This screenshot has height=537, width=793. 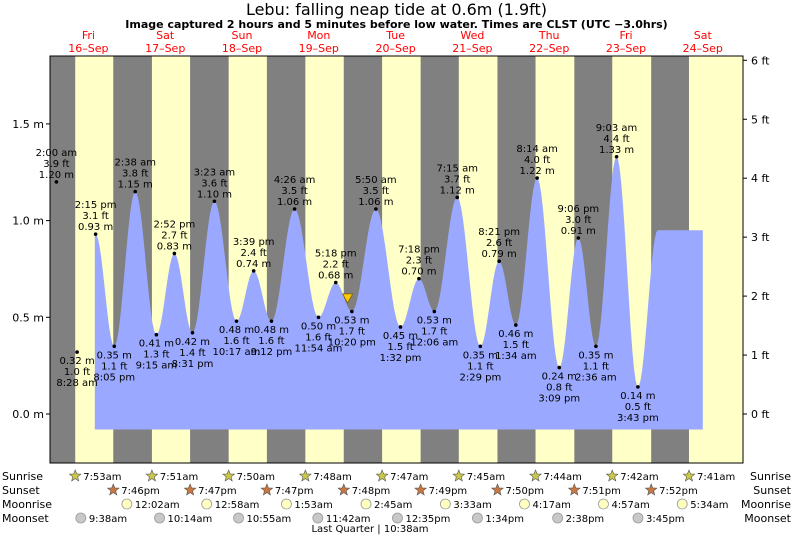 What do you see at coordinates (395, 35) in the screenshot?
I see `day-of-week-label: Tue` at bounding box center [395, 35].